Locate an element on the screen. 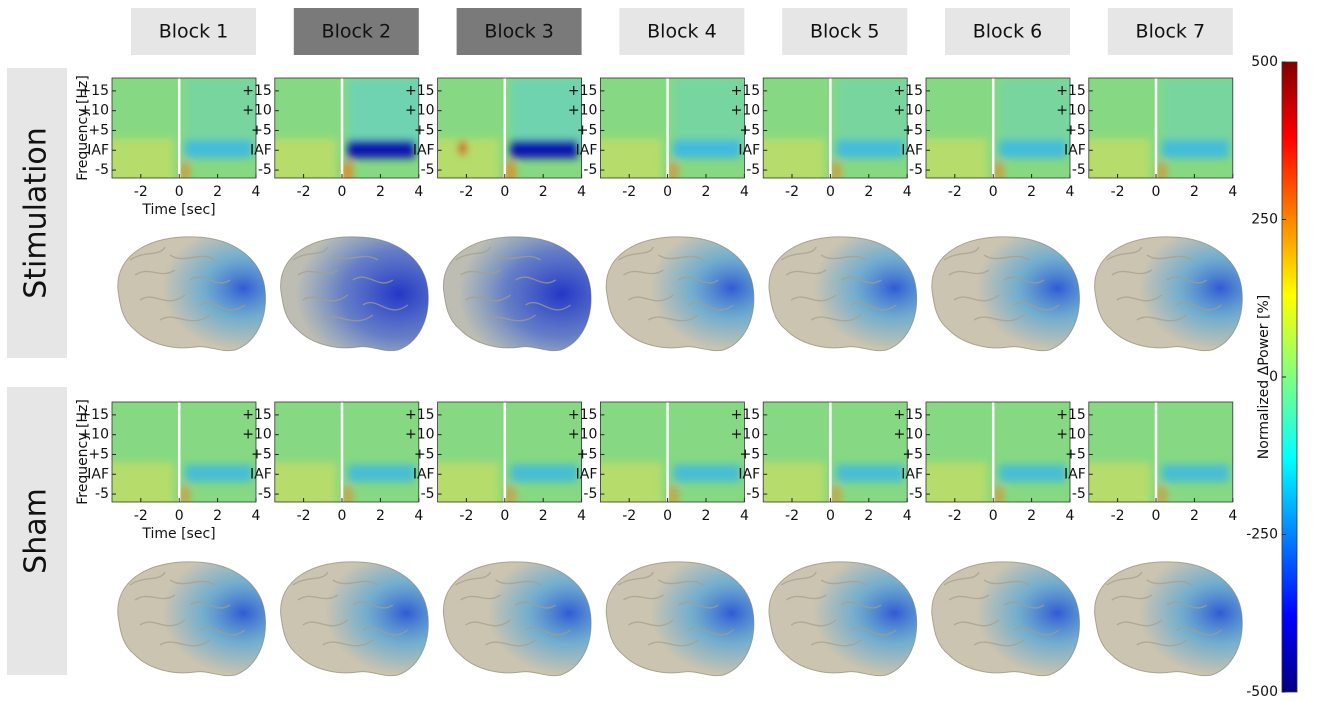 This screenshot has height=701, width=1334. x-axis-label: Time [sec] is located at coordinates (178, 534).